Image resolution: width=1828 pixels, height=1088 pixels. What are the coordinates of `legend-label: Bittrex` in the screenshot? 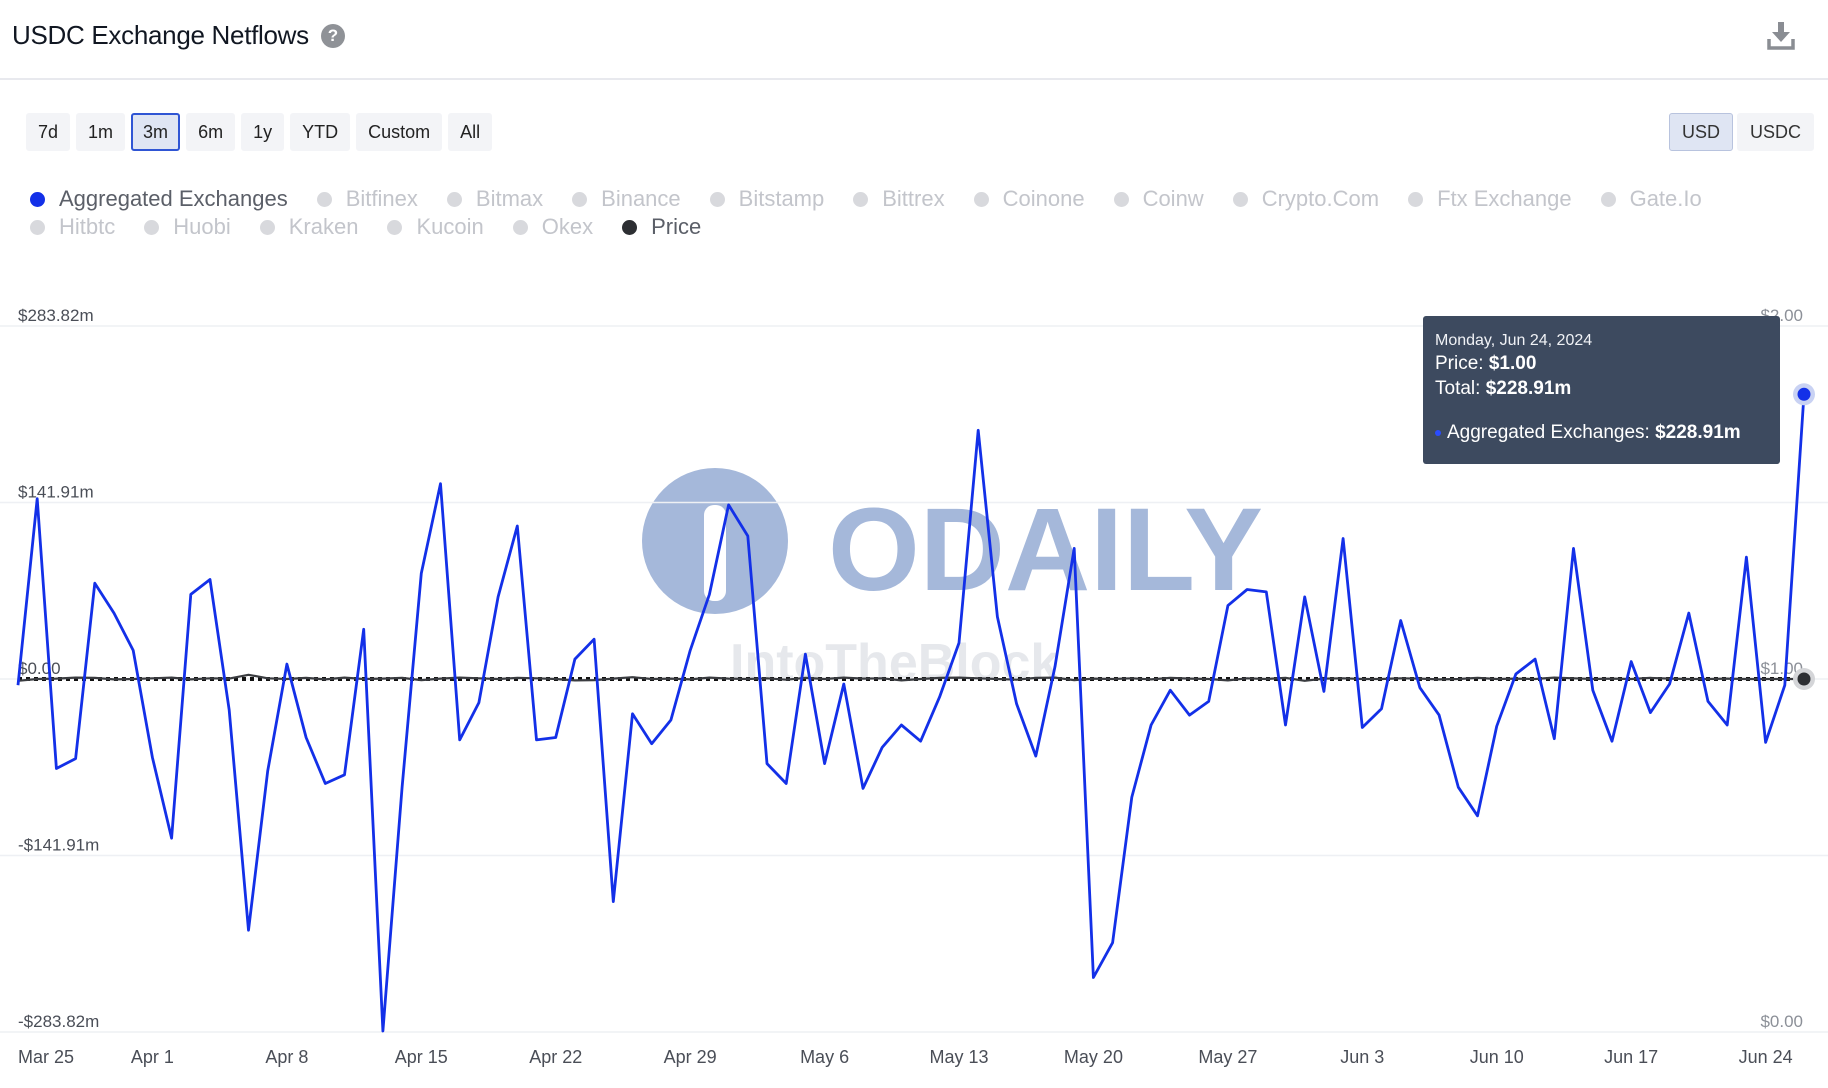 It's located at (913, 198).